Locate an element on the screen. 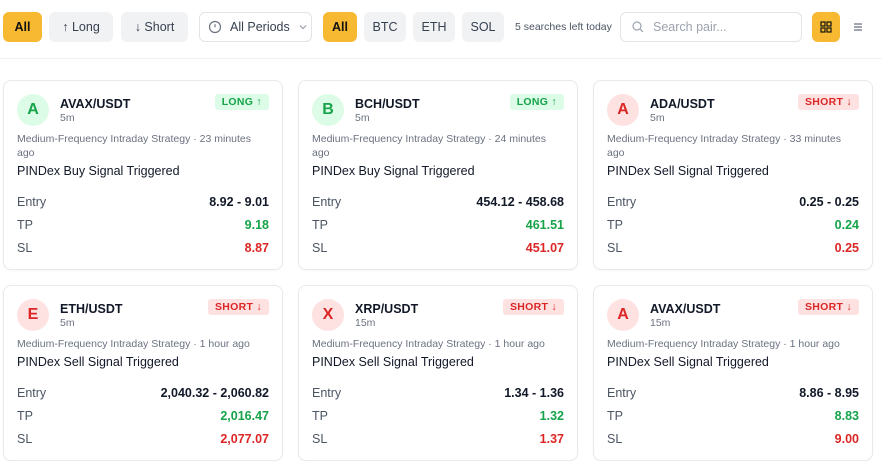 This screenshot has width=882, height=461. pair-block: BCH/USDT 5m is located at coordinates (387, 110).